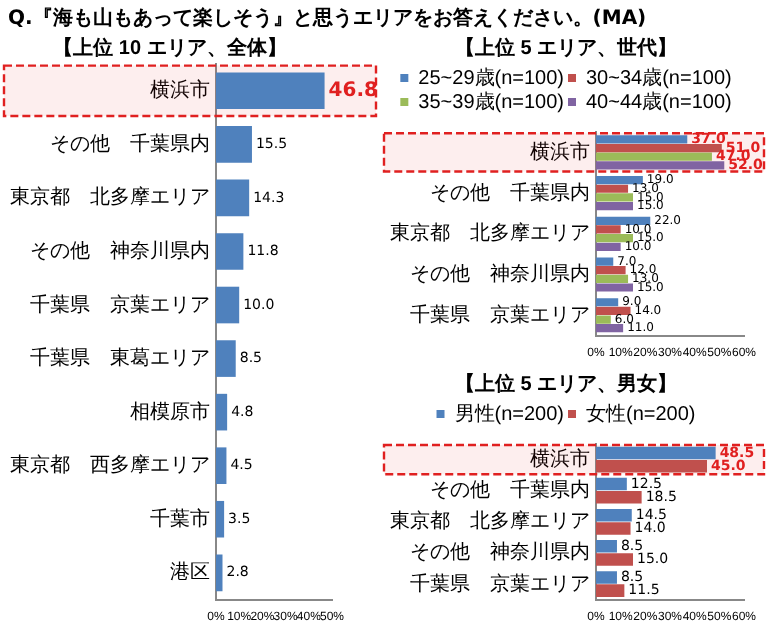 The image size is (768, 632). What do you see at coordinates (327, 18) in the screenshot?
I see `text: Q.『海も山もあって楽しそう』と思うエリアをお答えください。(MA)` at bounding box center [327, 18].